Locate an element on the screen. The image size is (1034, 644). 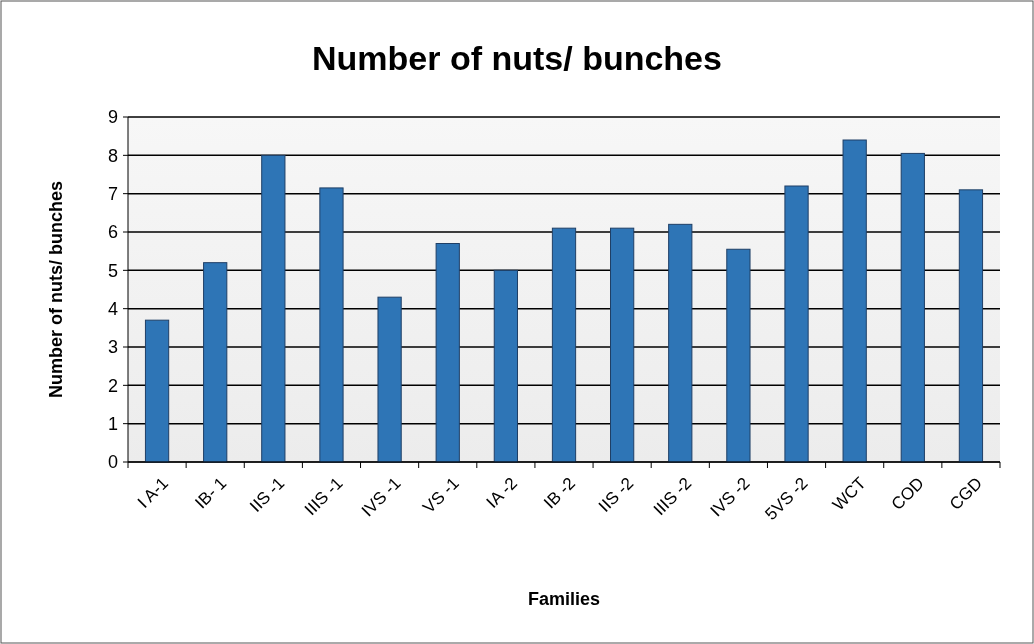
x-axis-title: Families is located at coordinates (564, 599).